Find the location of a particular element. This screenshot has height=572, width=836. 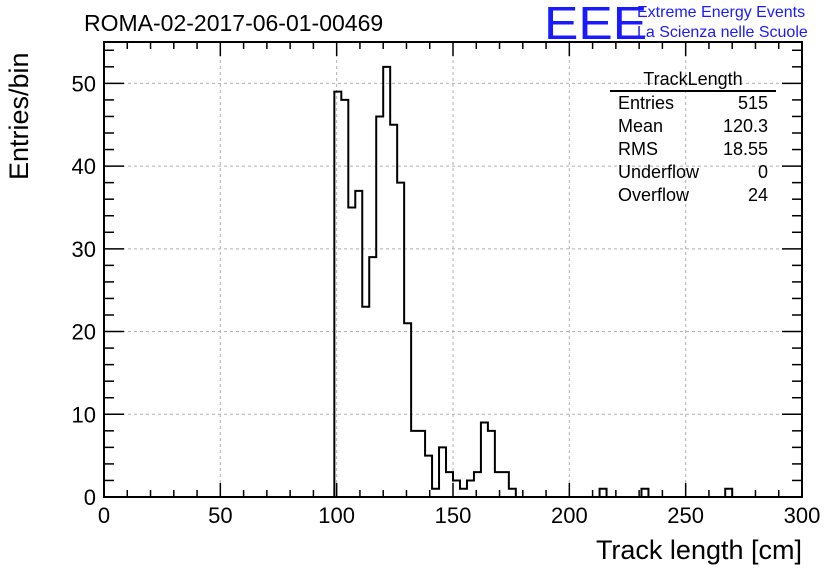

y-tick-label: 20 is located at coordinates (84, 332).